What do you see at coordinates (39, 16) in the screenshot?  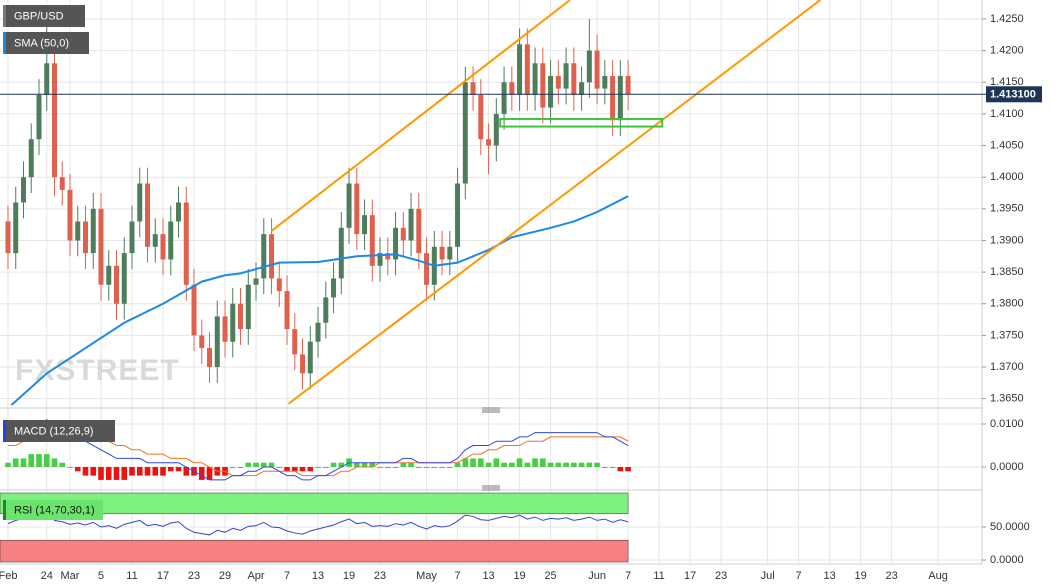 I see `legend-label: GBP/USD` at bounding box center [39, 16].